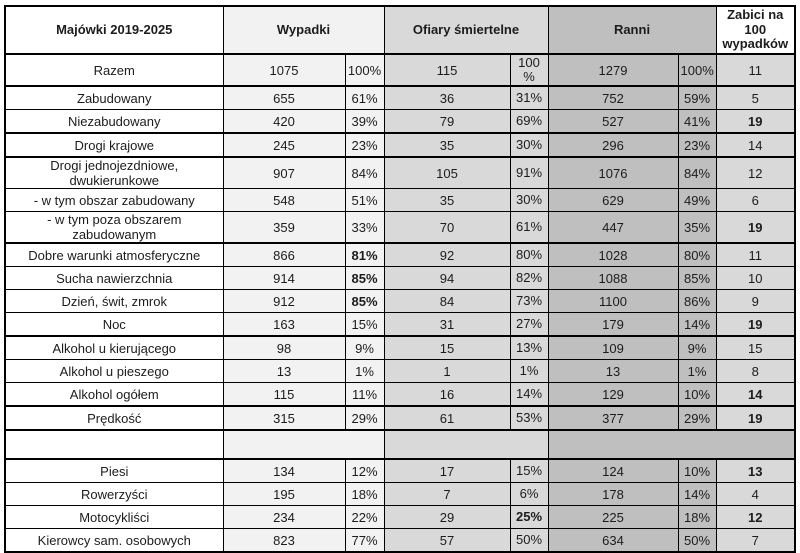  I want to click on zabici-na-100-cell: 10, so click(755, 278).